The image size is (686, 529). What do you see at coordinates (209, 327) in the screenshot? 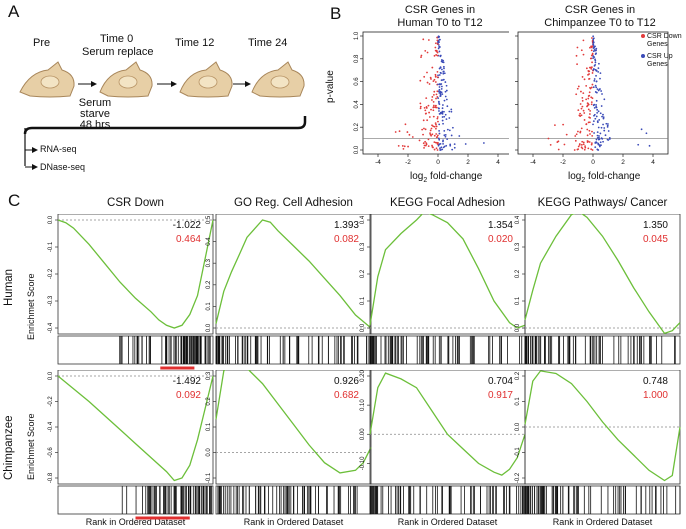
I see `y-tick-label: 0.0` at bounding box center [209, 327].